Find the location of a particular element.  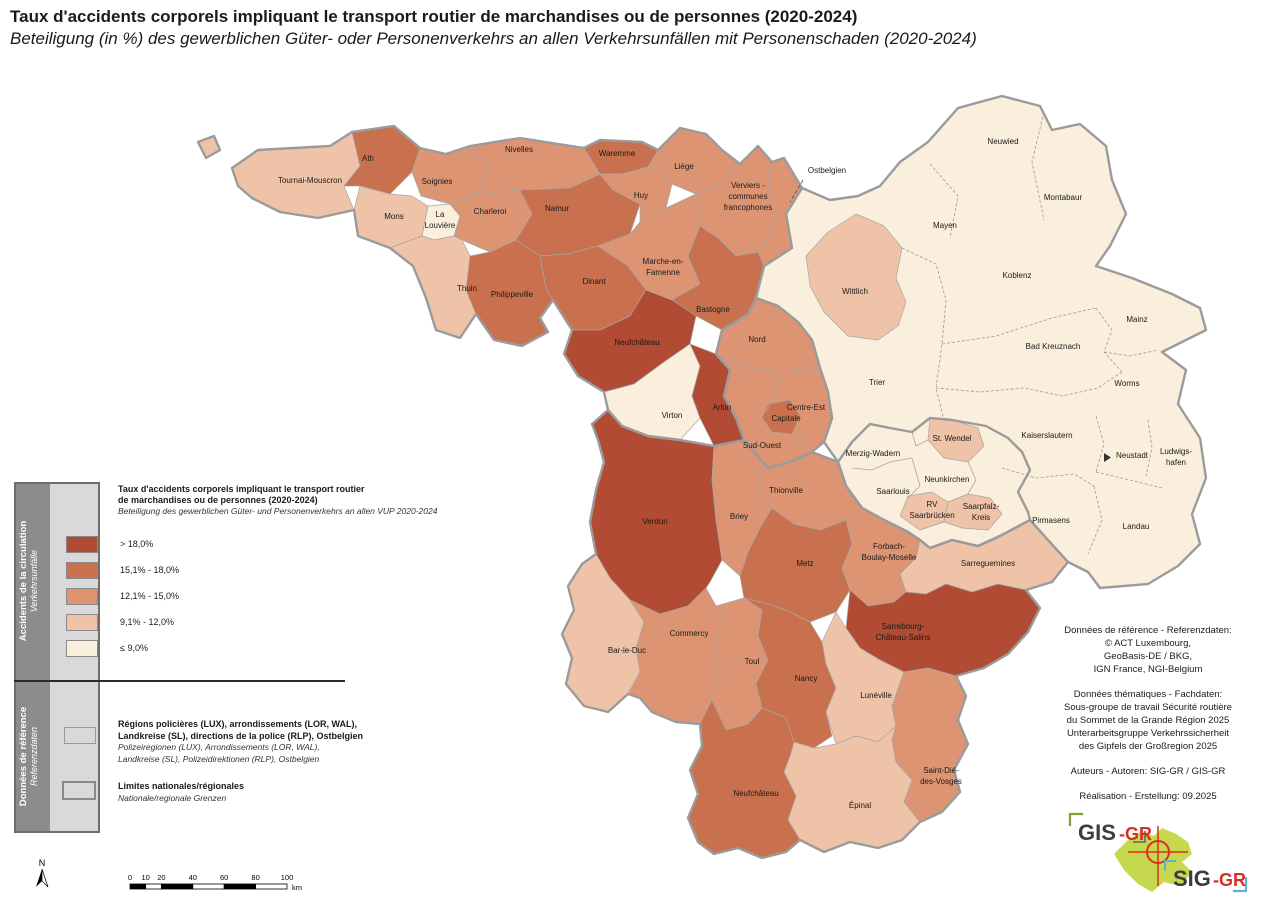

credits-line: Réalisation - Erstellung: 09.2025 is located at coordinates (1148, 796).